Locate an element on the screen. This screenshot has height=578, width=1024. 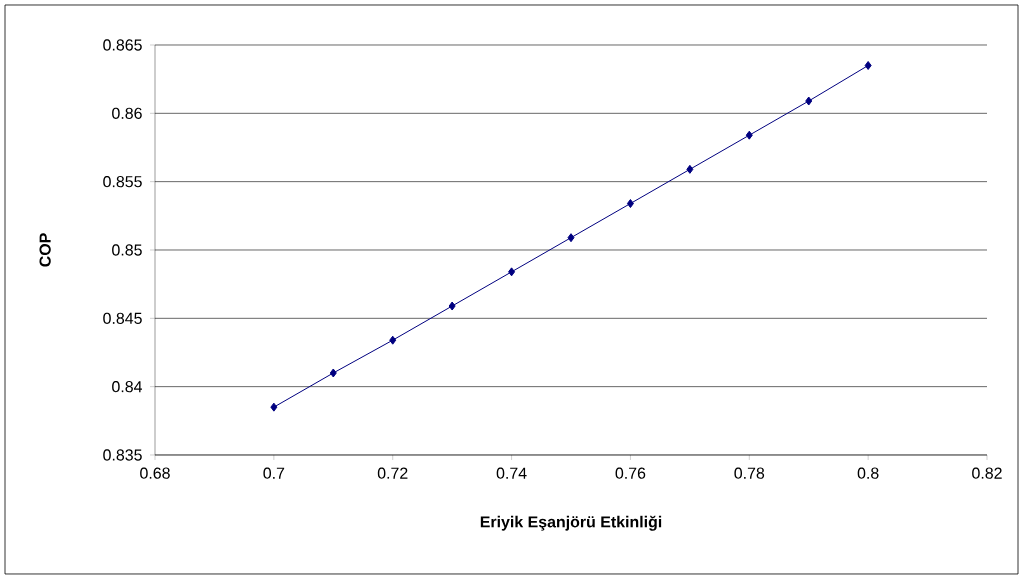
x-tick-label: 0.82 is located at coordinates (987, 473).